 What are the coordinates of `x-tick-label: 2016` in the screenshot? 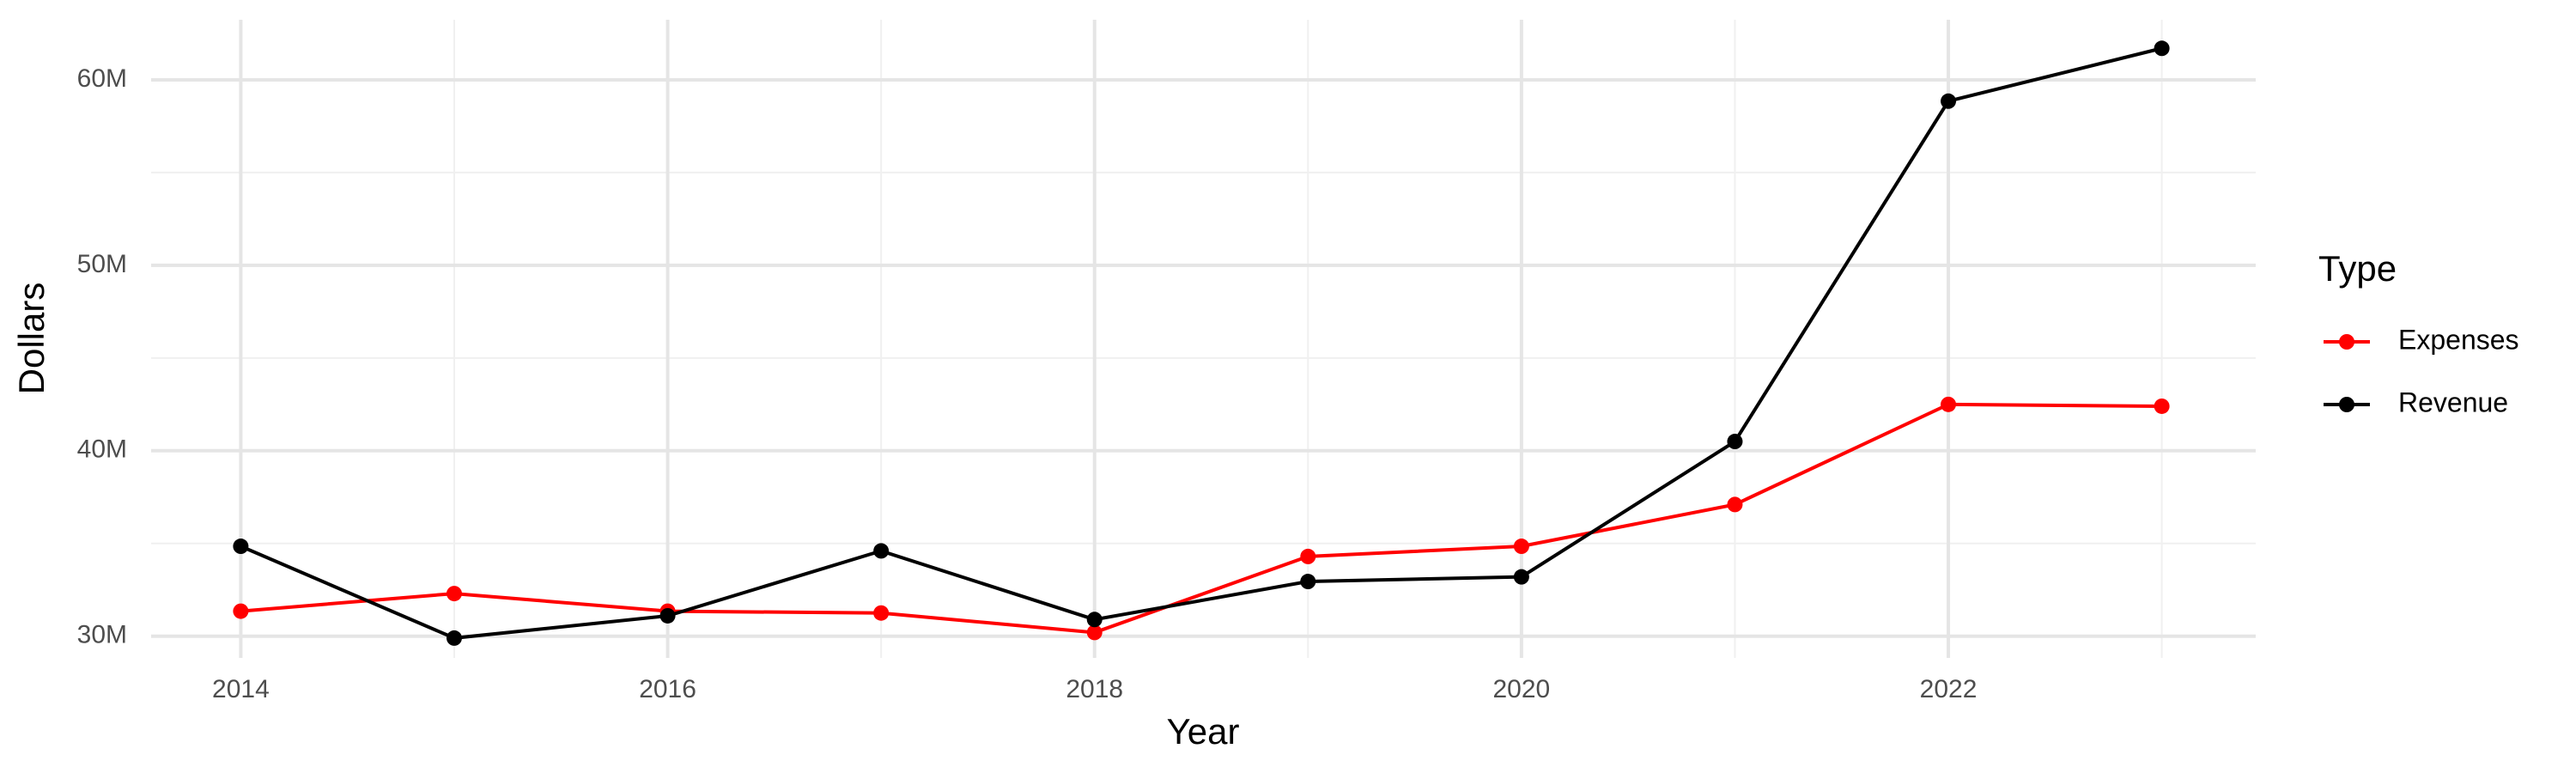 It's located at (667, 689).